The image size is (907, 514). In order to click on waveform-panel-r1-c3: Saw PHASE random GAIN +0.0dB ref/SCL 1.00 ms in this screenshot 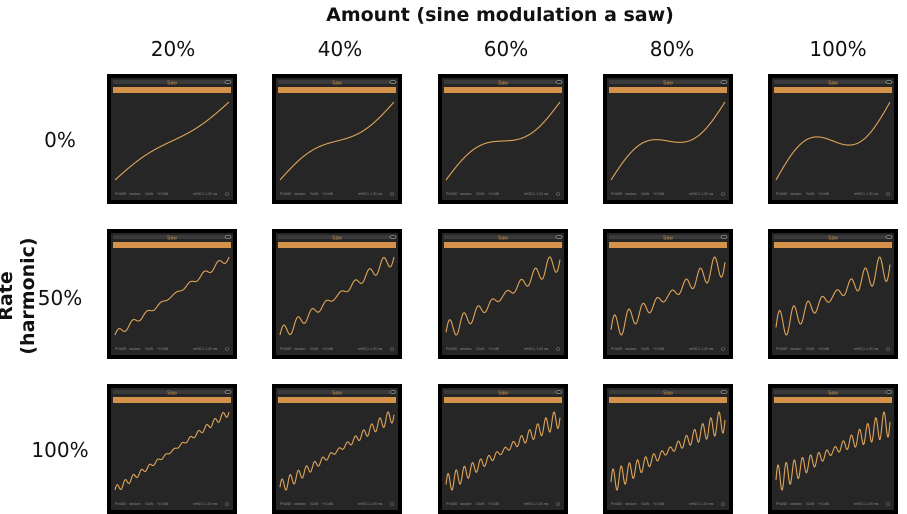, I will do `click(668, 294)`.